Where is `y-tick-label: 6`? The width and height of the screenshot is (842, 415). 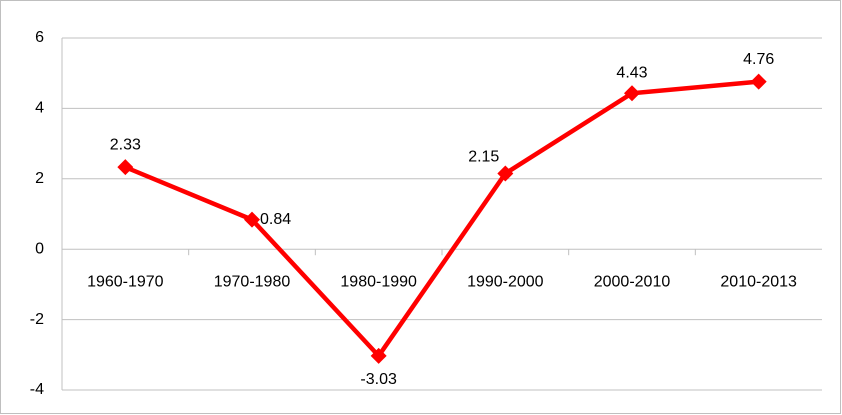 y-tick-label: 6 is located at coordinates (39, 37).